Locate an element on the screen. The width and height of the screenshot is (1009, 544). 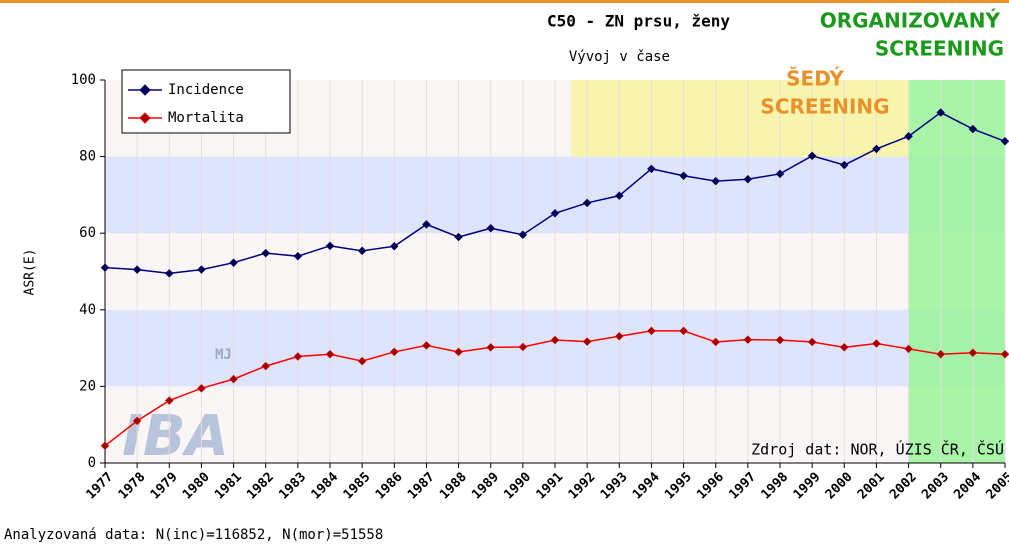
x-tick-label: 1977 is located at coordinates (100, 486).